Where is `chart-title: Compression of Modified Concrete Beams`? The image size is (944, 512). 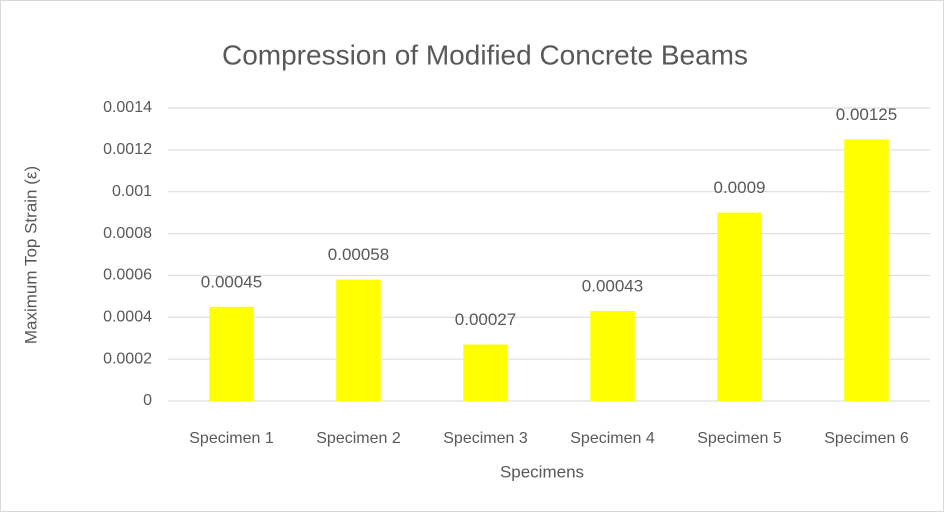
chart-title: Compression of Modified Concrete Beams is located at coordinates (485, 54).